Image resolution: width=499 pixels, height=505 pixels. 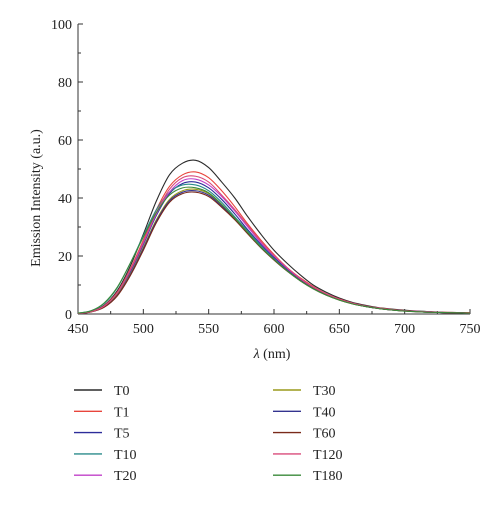 I want to click on legend-label-t40: T40, so click(x=324, y=412).